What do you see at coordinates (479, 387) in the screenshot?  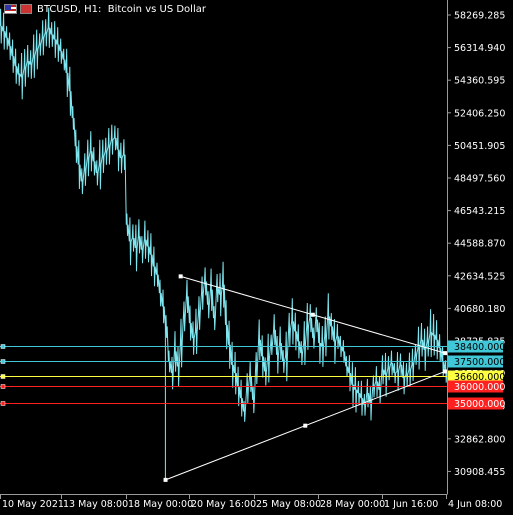 I see `price-level-label: 36000.000` at bounding box center [479, 387].